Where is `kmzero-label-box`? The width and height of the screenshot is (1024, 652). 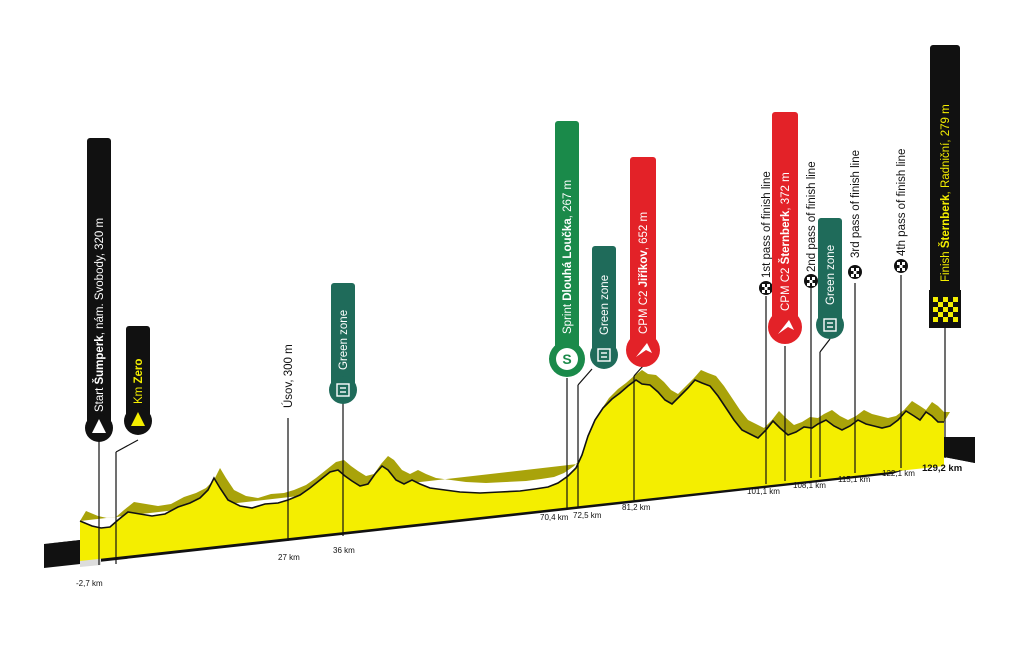
kmzero-label-box is located at coordinates (138, 376).